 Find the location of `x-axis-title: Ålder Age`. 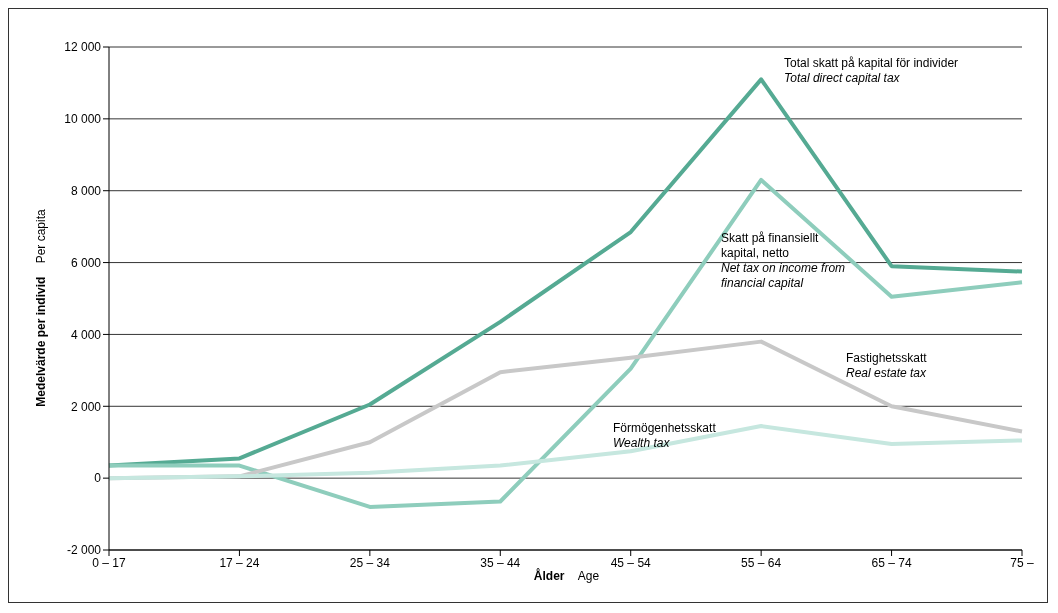

x-axis-title: Ålder Age is located at coordinates (566, 576).